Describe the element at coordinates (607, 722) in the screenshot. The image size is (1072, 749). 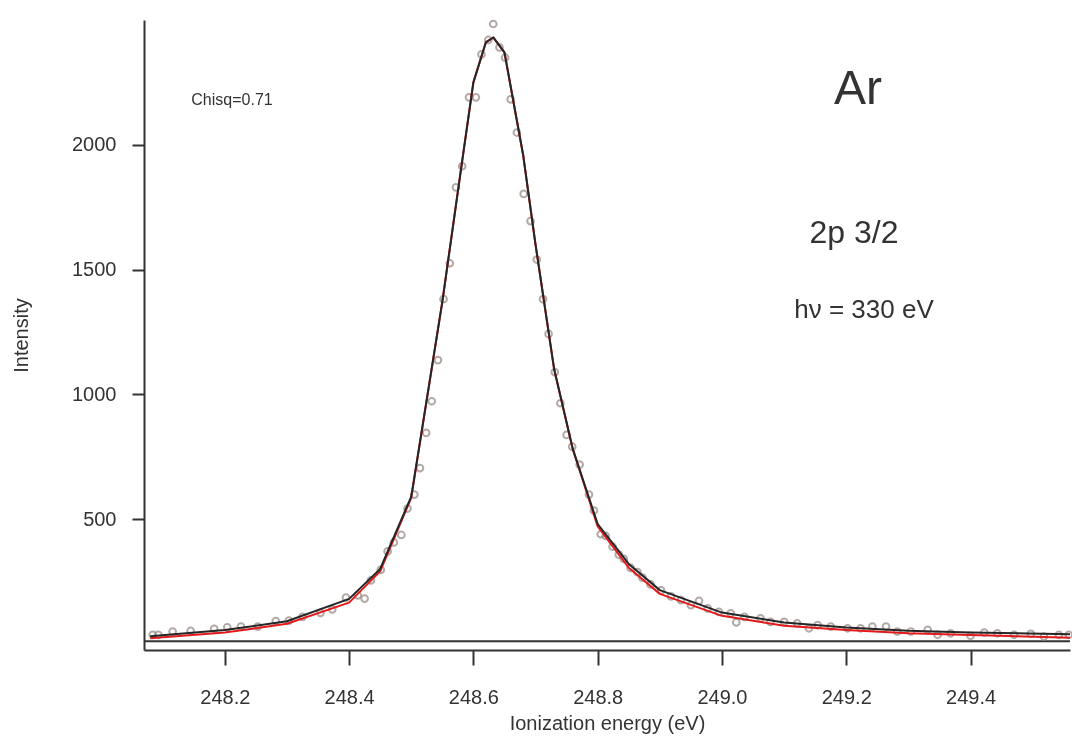
I see `x-axis-title: Ionization energy (eV)` at that location.